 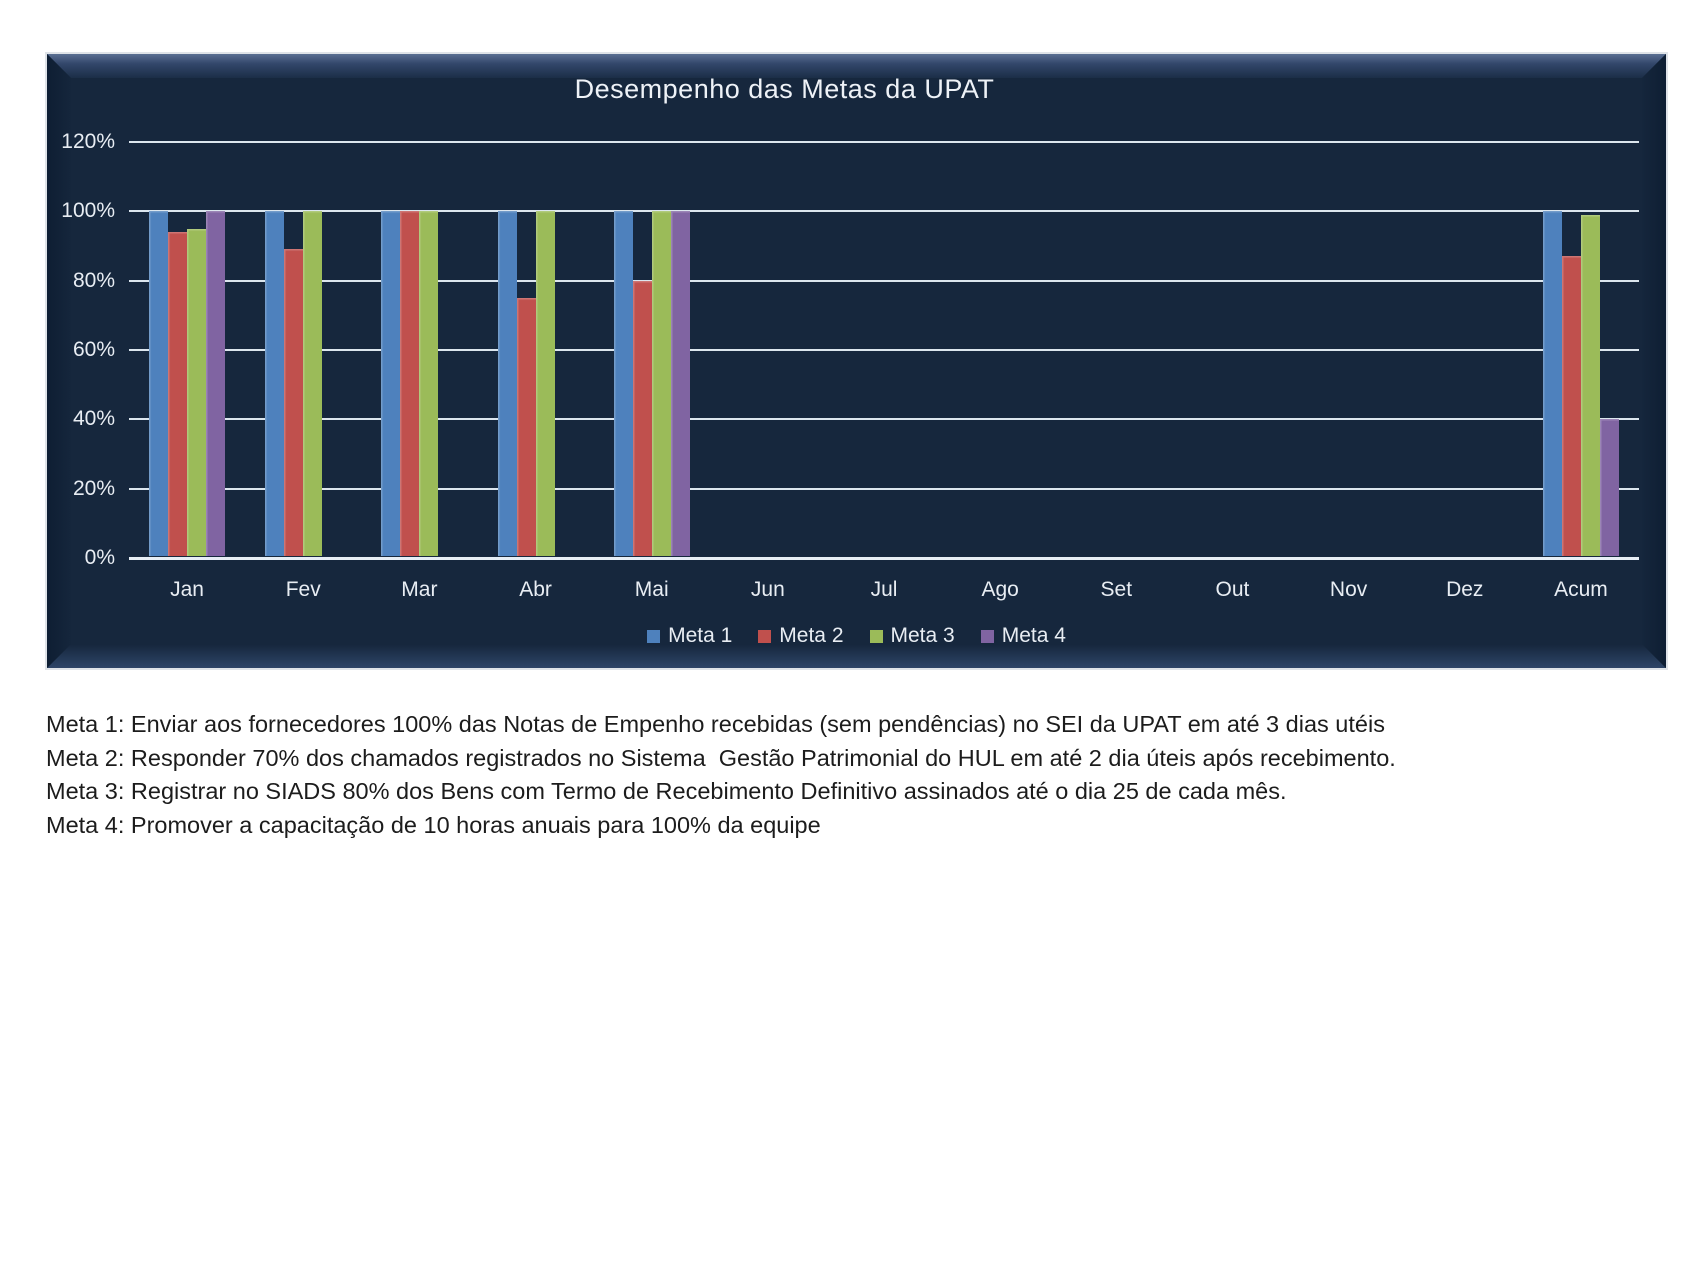 I want to click on bar-meta-2-fev, so click(x=294, y=402).